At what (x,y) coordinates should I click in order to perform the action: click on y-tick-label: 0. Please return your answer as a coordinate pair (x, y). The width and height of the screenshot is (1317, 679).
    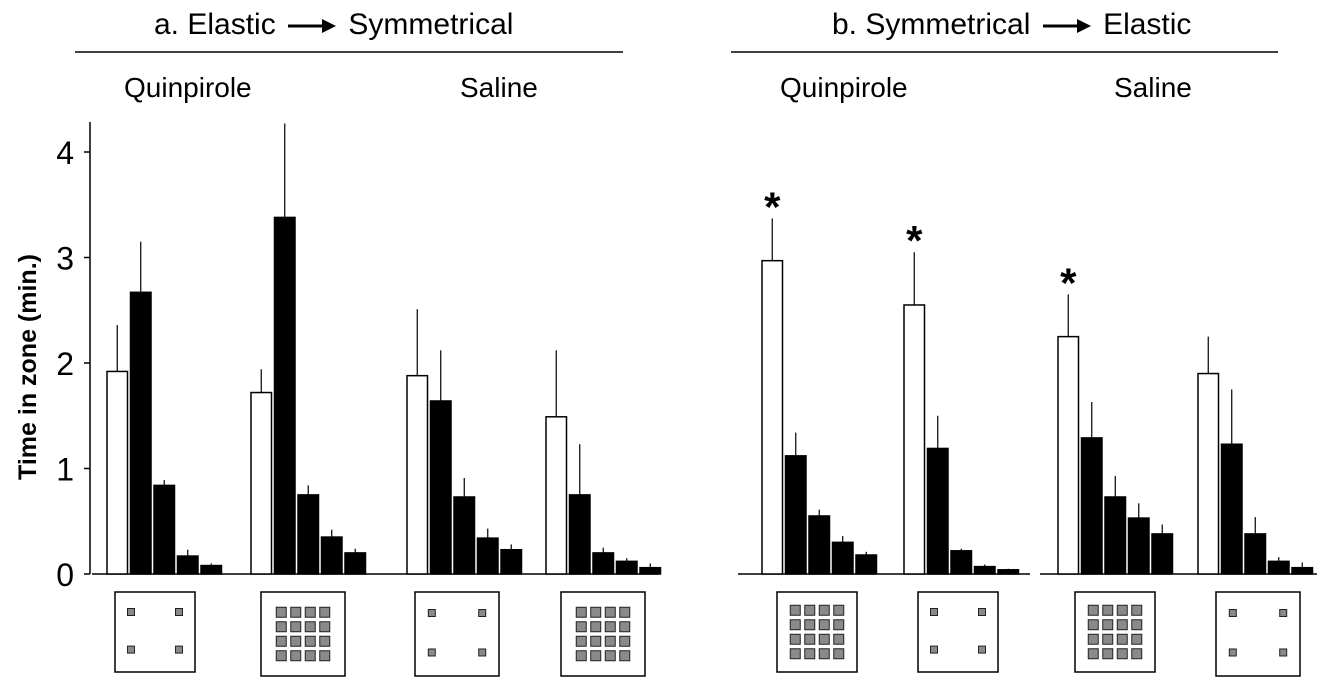
    Looking at the image, I should click on (65, 575).